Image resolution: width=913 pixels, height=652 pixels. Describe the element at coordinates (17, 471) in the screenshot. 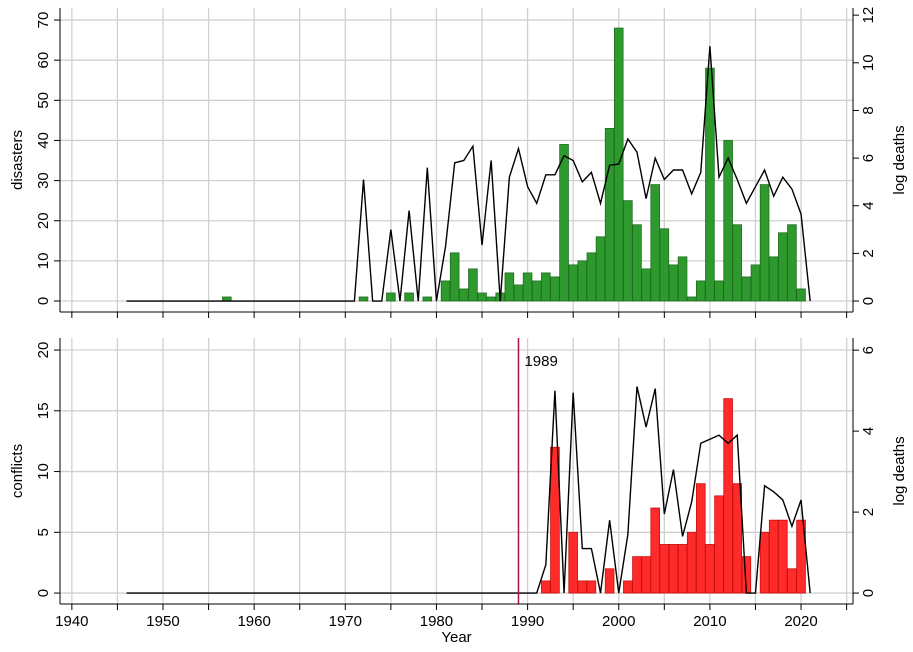

I see `y-axis-title: conflicts` at that location.